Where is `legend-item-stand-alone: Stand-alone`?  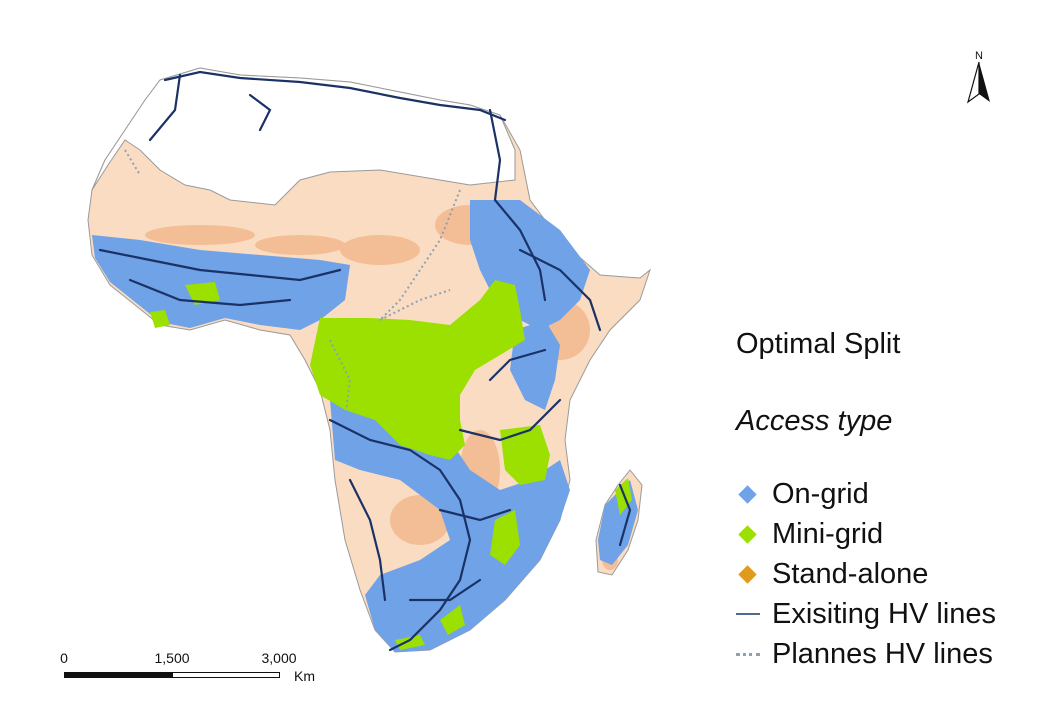 legend-item-stand-alone: Stand-alone is located at coordinates (866, 574).